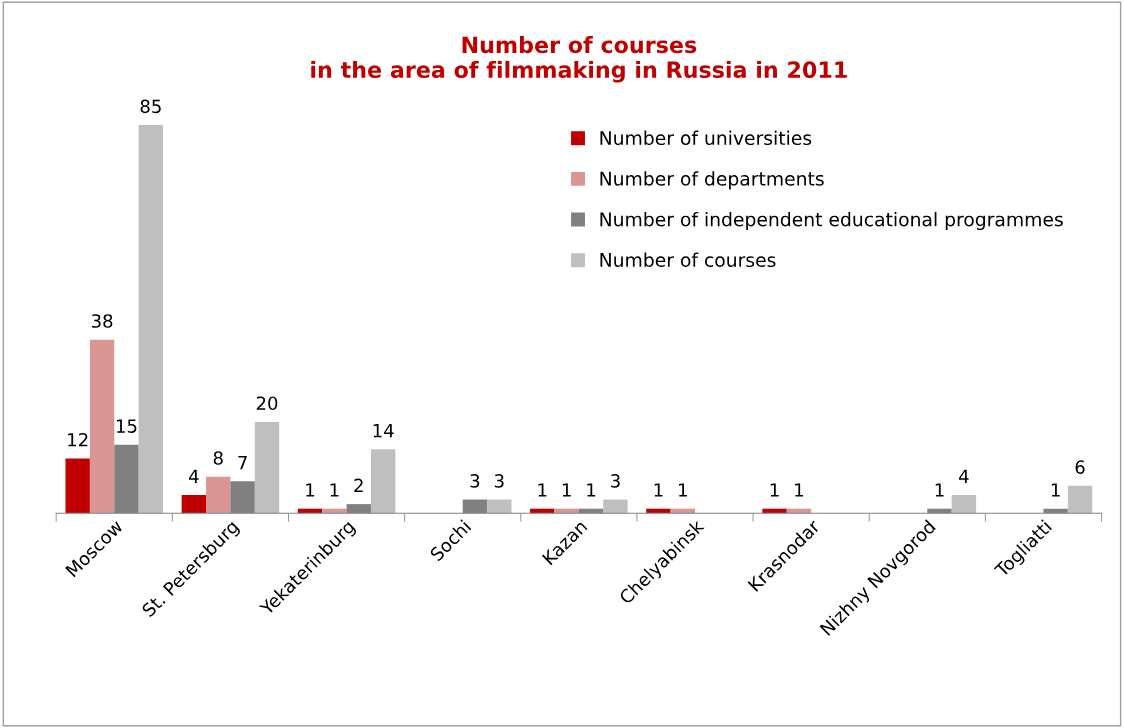 Image resolution: width=1124 pixels, height=728 pixels. Describe the element at coordinates (383, 431) in the screenshot. I see `data-label: 14` at that location.